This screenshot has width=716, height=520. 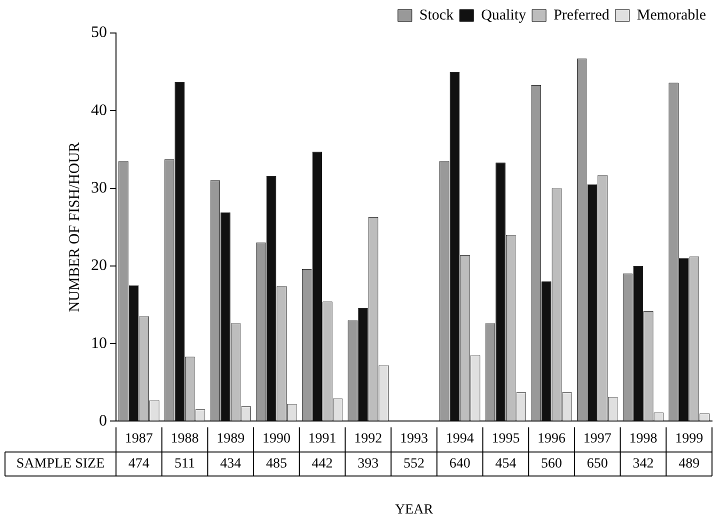 I want to click on y-tick-label: 50, so click(x=99, y=33).